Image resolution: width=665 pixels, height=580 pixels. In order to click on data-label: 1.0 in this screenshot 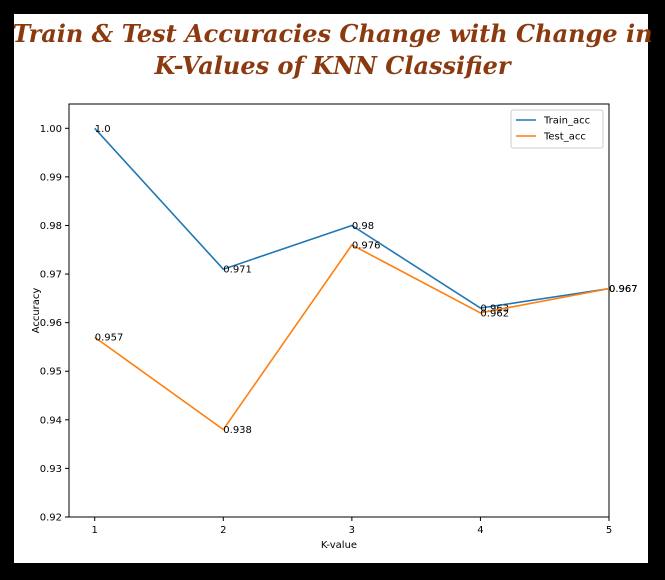, I will do `click(103, 129)`.